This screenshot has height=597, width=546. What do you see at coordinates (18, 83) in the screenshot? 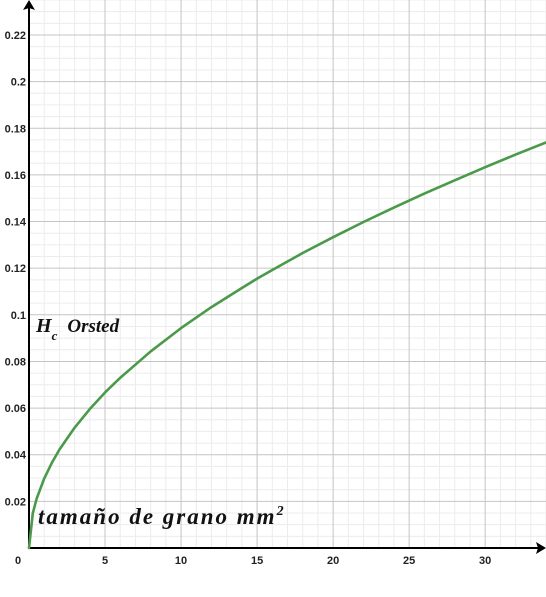
I see `y-tick-label: 0.2` at bounding box center [18, 83].